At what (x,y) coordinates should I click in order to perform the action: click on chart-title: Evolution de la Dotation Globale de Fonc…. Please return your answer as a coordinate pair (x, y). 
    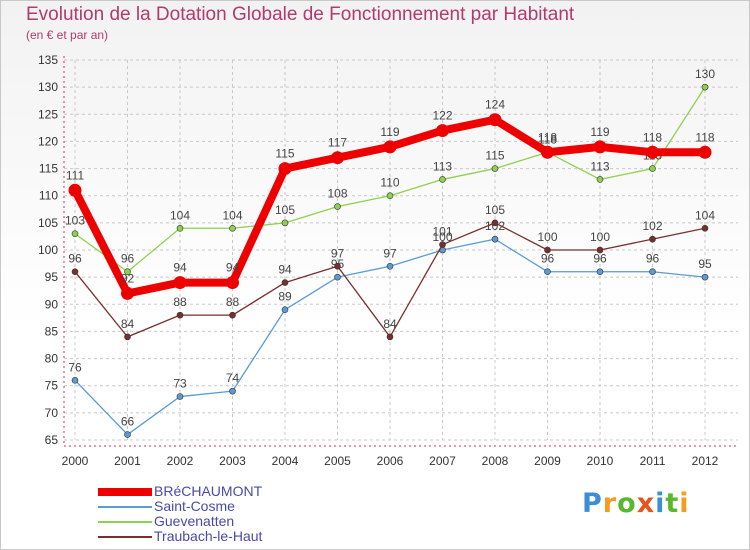
    Looking at the image, I should click on (300, 14).